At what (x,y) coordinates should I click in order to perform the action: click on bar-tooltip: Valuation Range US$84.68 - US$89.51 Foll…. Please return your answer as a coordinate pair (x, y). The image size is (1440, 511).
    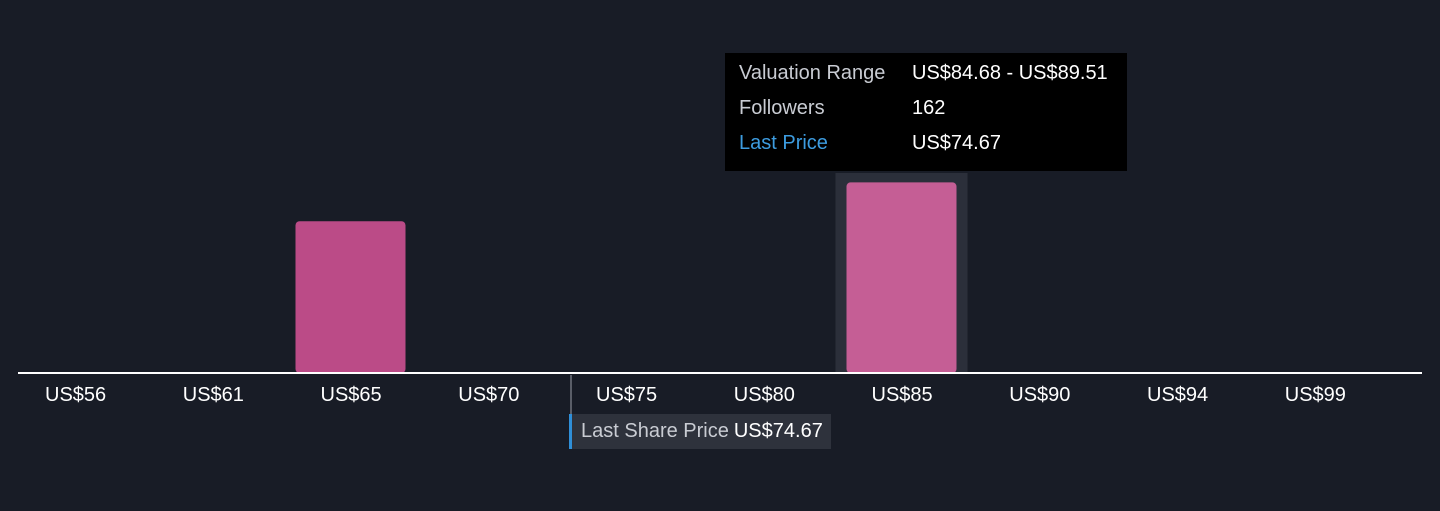
    Looking at the image, I should click on (926, 112).